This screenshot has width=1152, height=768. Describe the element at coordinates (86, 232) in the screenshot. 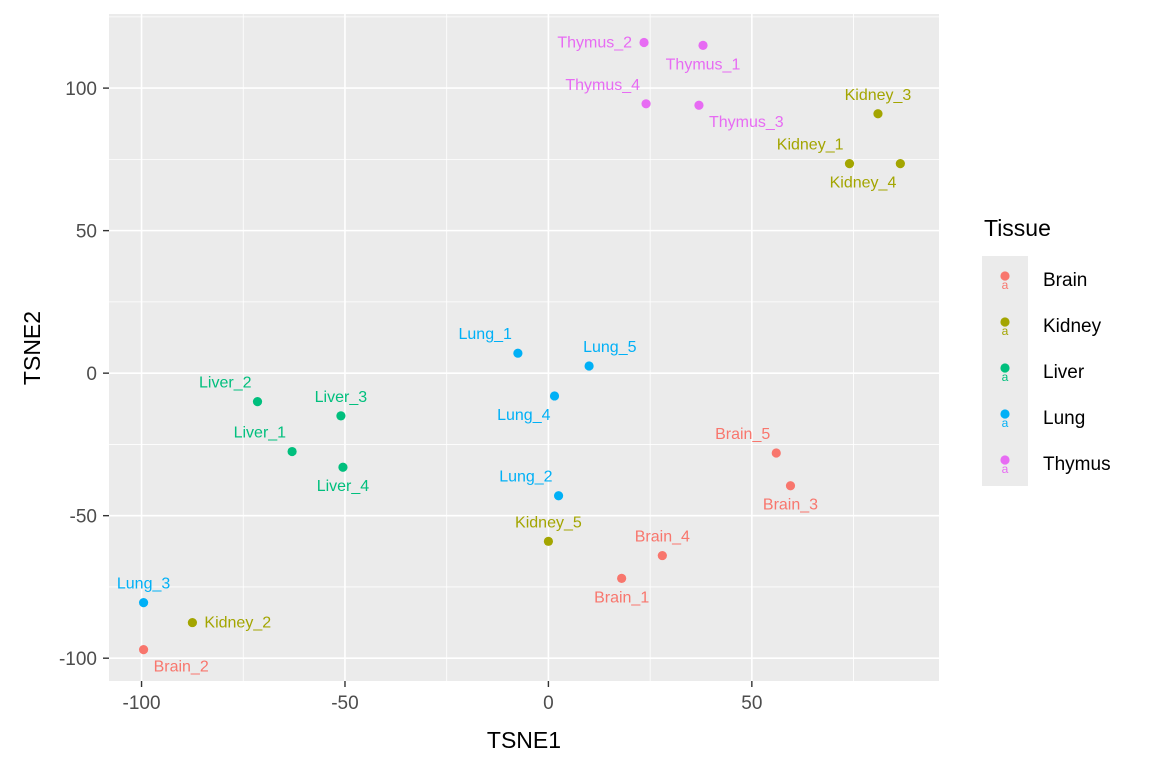

I see `y-tick-label: 50` at that location.